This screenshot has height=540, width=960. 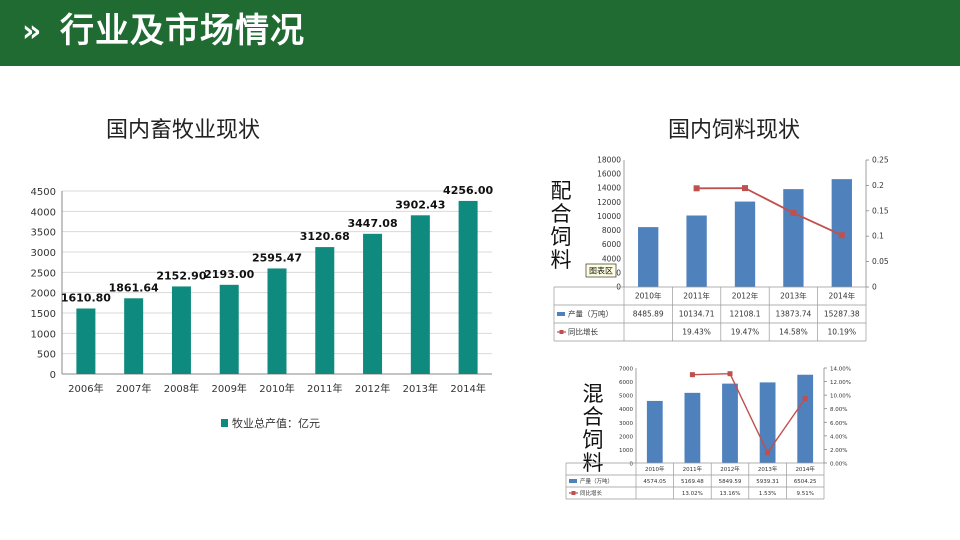 What do you see at coordinates (32, 31) in the screenshot?
I see `chevron-icon: »` at bounding box center [32, 31].